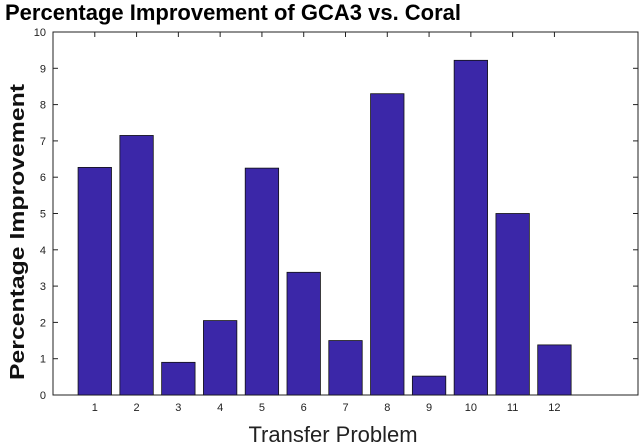  Describe the element at coordinates (233, 12) in the screenshot. I see `chart-title: Percentage Improvement of GCA3 vs. Coral` at that location.